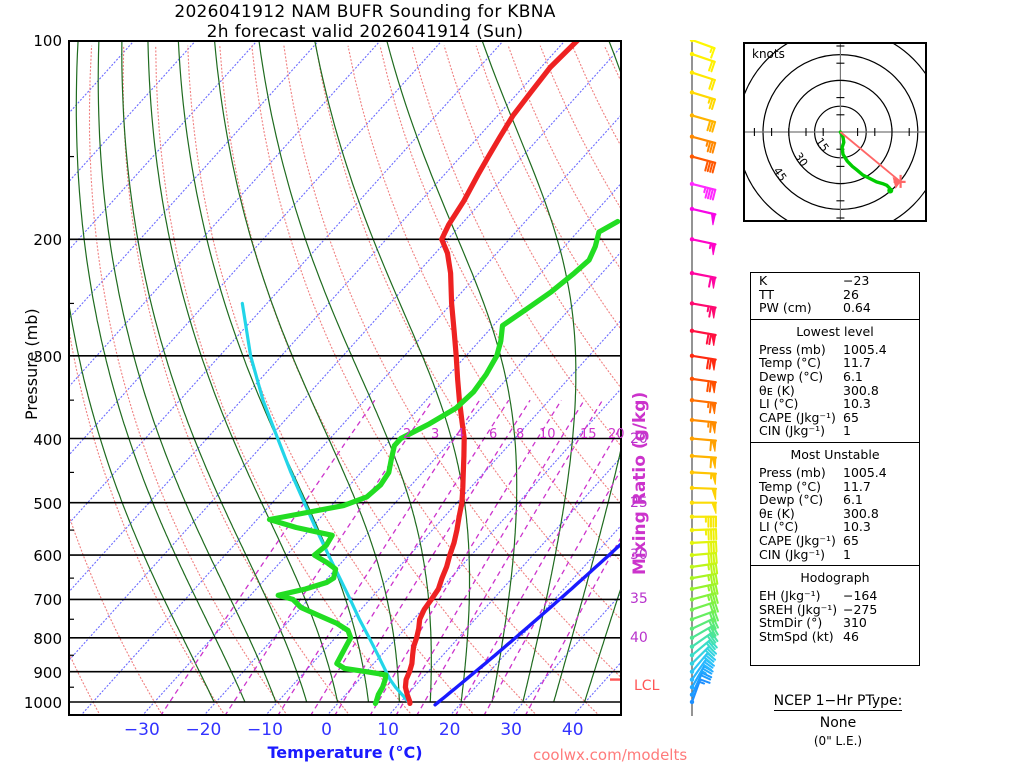 This screenshot has height=768, width=1024. What do you see at coordinates (572, 730) in the screenshot?
I see `temperature-tick-label: 40` at bounding box center [572, 730].